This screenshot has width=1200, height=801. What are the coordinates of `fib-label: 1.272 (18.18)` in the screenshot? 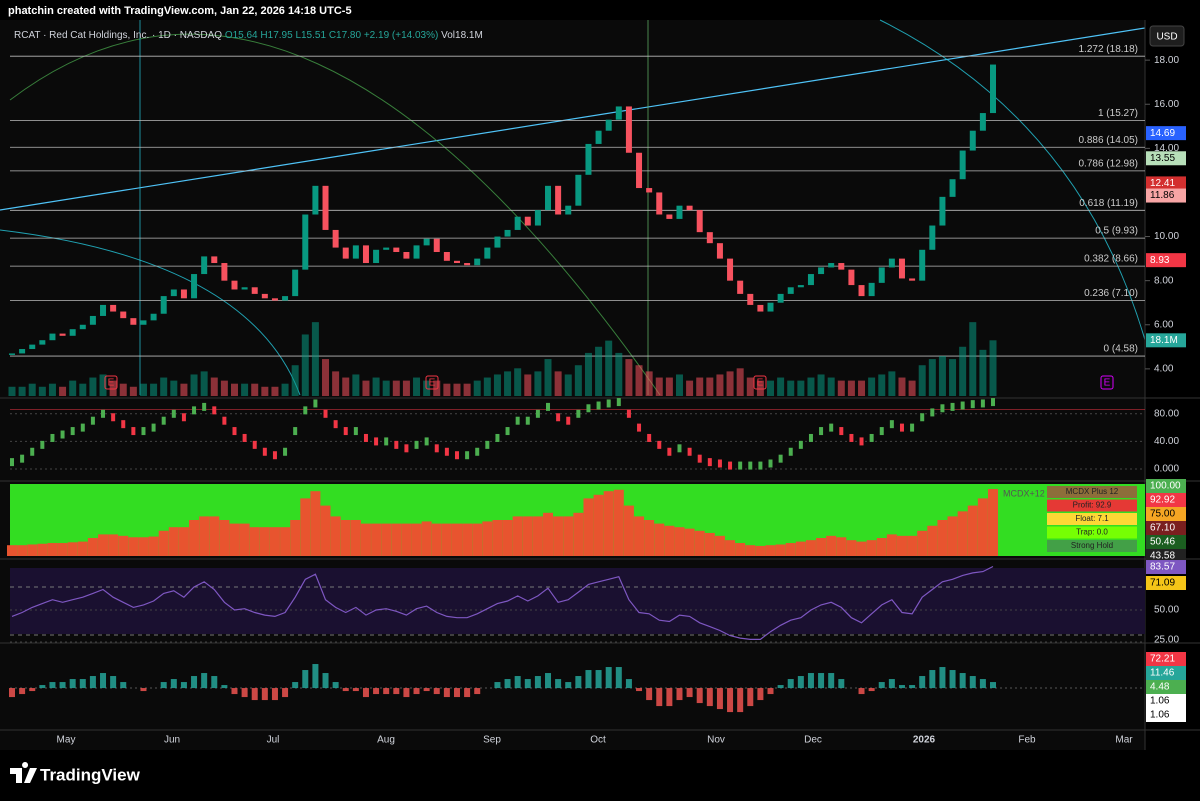 It's located at (1109, 49).